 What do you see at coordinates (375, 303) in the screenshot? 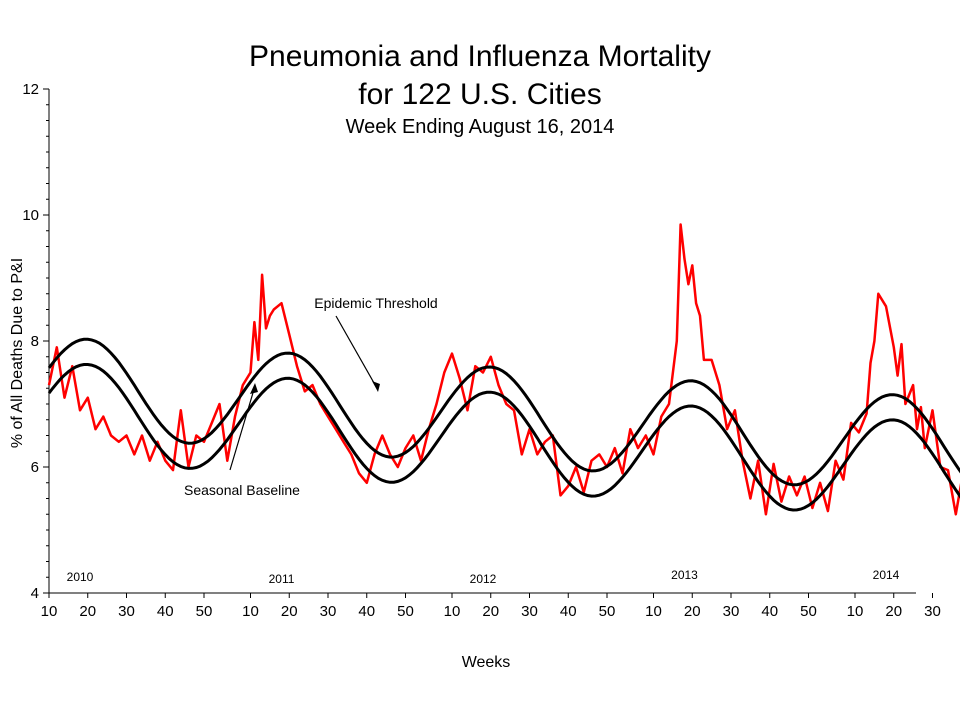
I see `epidemic-threshold-label: Epidemic Threshold` at bounding box center [375, 303].